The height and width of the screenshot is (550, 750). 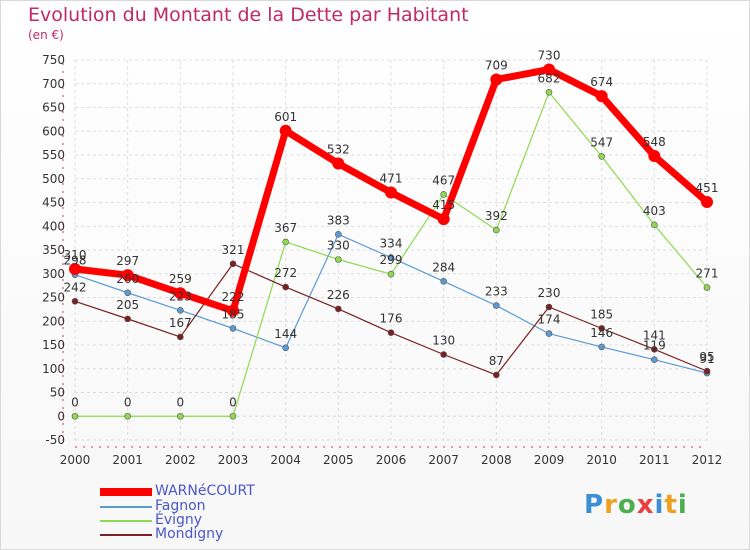 I want to click on data-label-warncourt: 548, so click(x=654, y=142).